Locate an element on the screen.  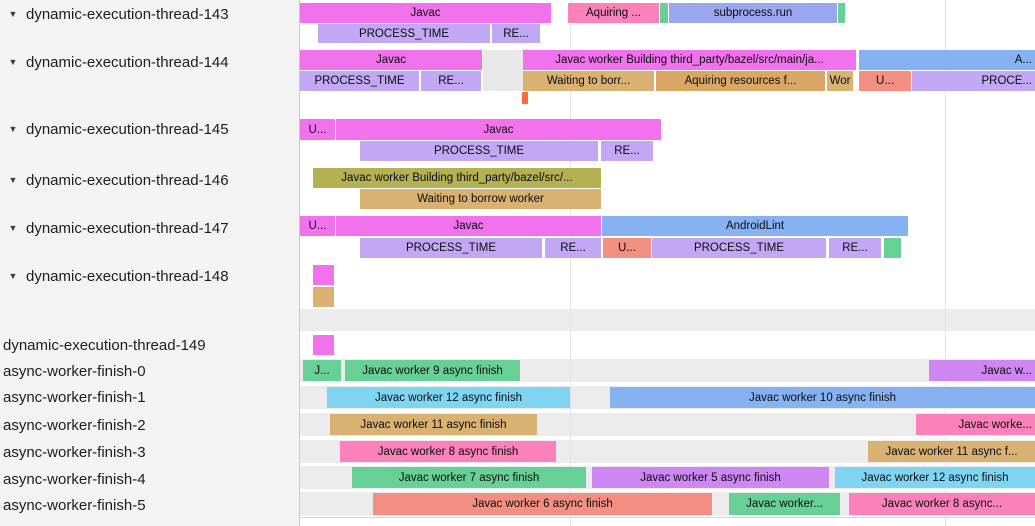
trace-slice: subprocess.run is located at coordinates (753, 13).